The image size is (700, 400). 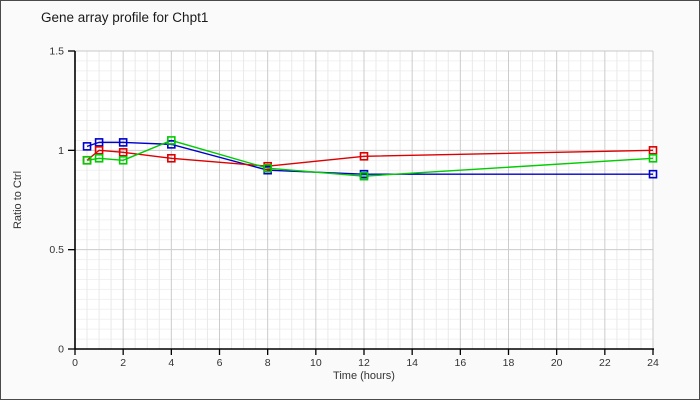 What do you see at coordinates (18, 200) in the screenshot?
I see `y-axis-label: Ratio to Ctrl` at bounding box center [18, 200].